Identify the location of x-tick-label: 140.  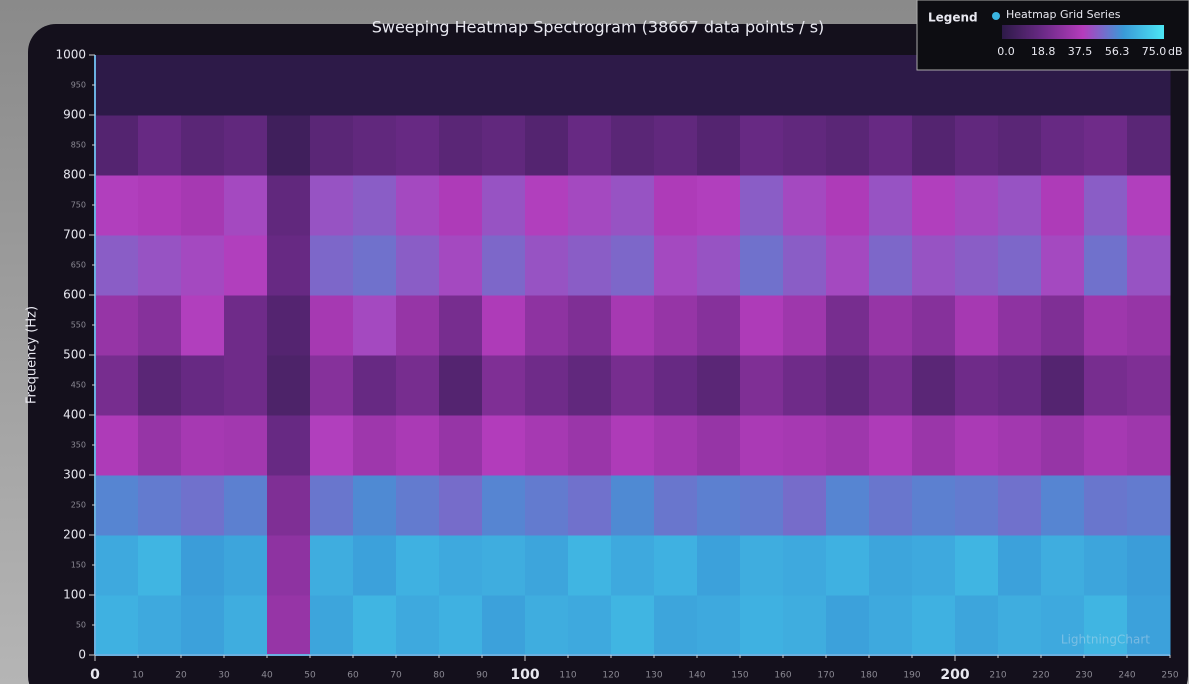
(696, 676).